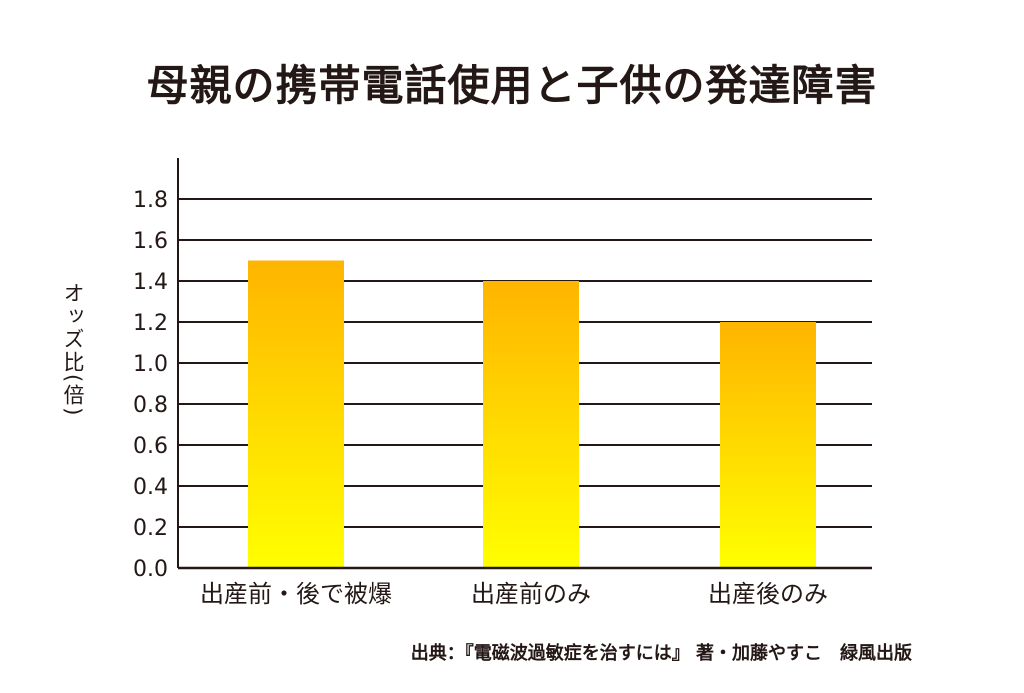 This screenshot has width=1024, height=693. I want to click on chart-title: 母親の携帯電話使用と子供の発達障害, so click(512, 85).